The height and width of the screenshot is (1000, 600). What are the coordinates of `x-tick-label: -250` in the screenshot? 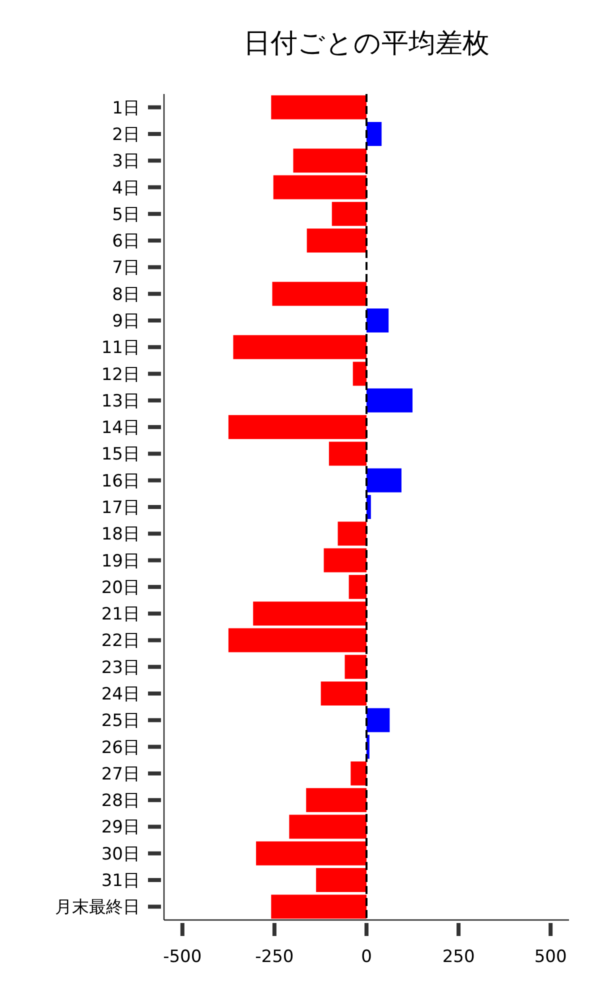 It's located at (274, 957).